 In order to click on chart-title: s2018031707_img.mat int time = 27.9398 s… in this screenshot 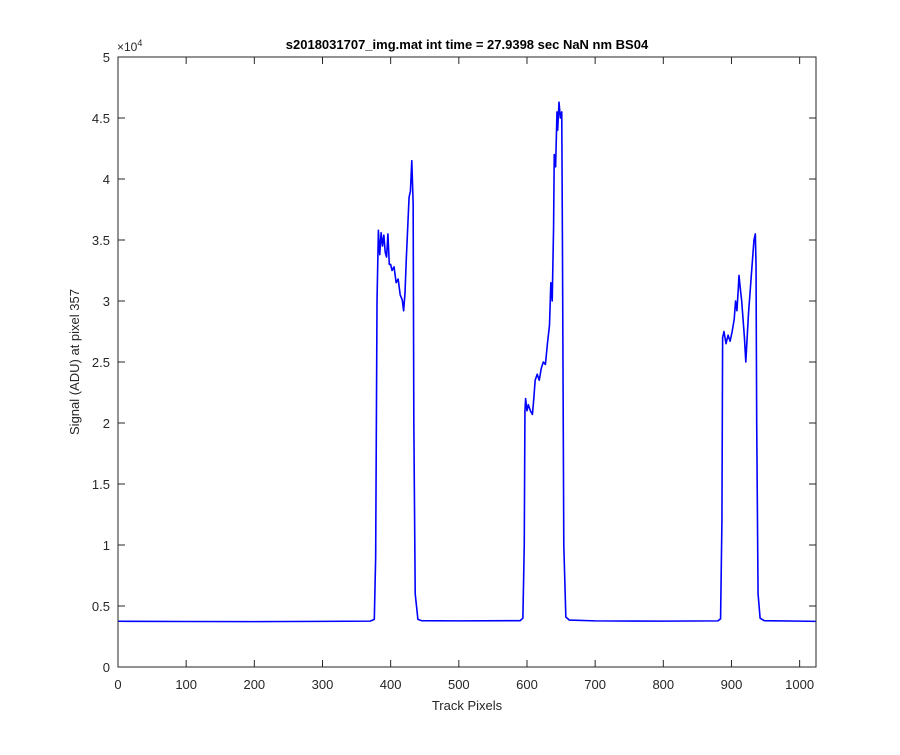, I will do `click(467, 44)`.